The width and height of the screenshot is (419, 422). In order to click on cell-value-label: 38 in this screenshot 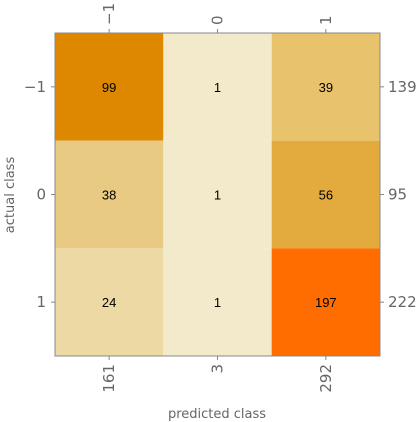, I will do `click(109, 195)`.